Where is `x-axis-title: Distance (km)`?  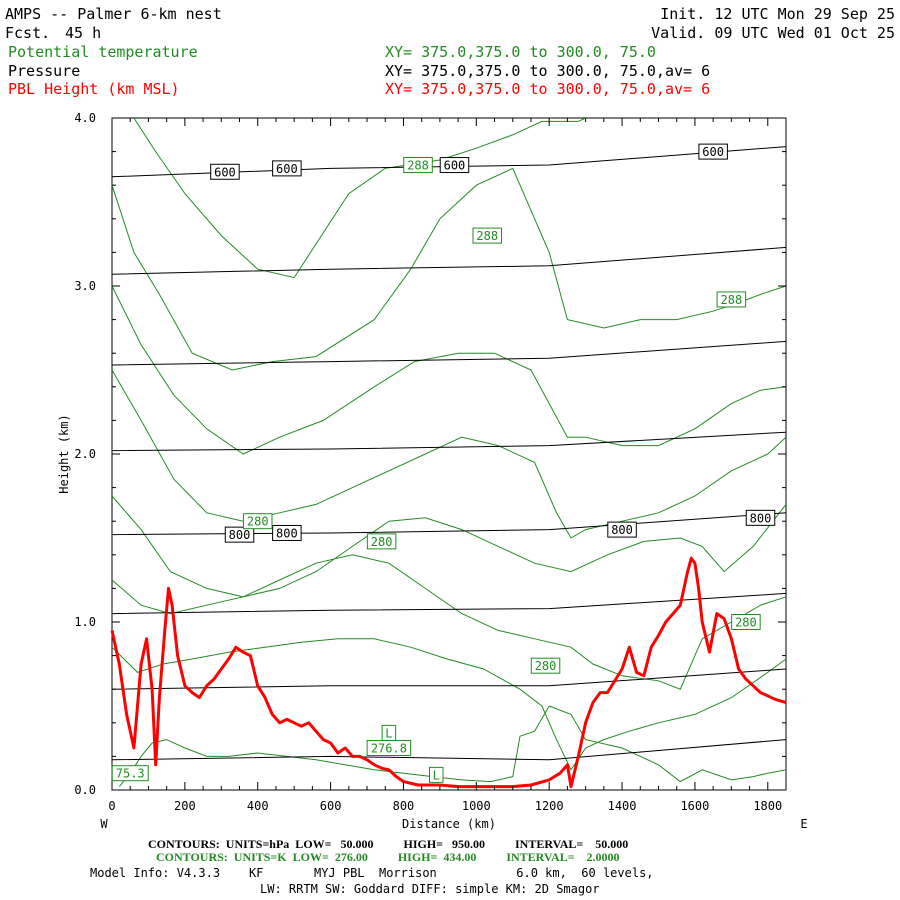 x-axis-title: Distance (km) is located at coordinates (449, 824).